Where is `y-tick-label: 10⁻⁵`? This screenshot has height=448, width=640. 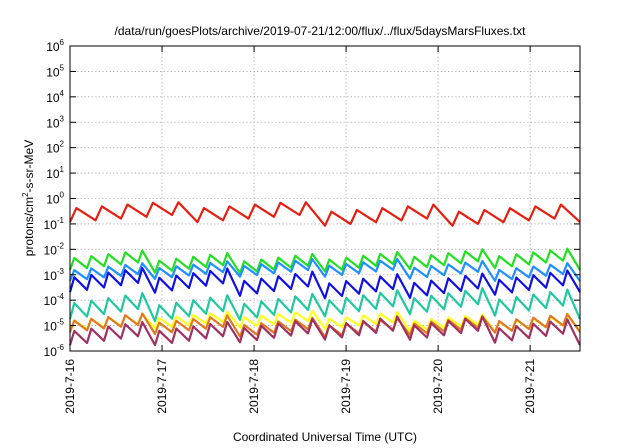 y-tick-label: 10⁻⁵ is located at coordinates (54, 326).